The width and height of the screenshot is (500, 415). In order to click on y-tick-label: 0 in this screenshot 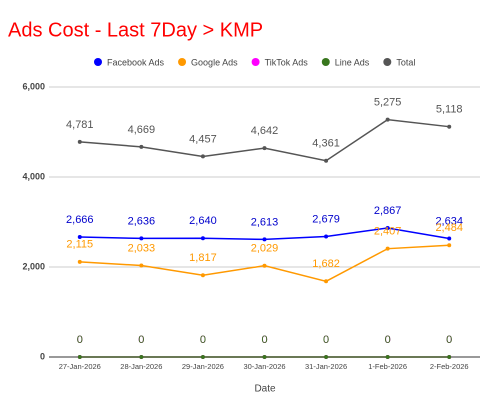, I will do `click(42, 356)`.